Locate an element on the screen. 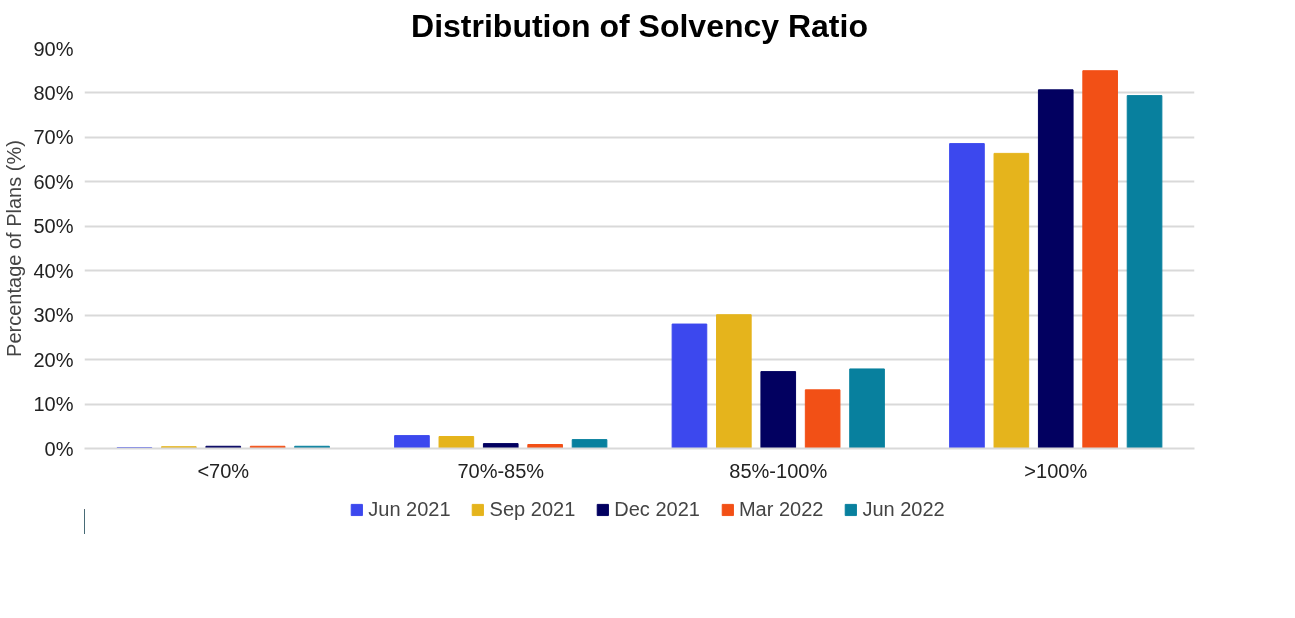 The width and height of the screenshot is (1295, 618). y-tick-label: 80% is located at coordinates (53, 92).